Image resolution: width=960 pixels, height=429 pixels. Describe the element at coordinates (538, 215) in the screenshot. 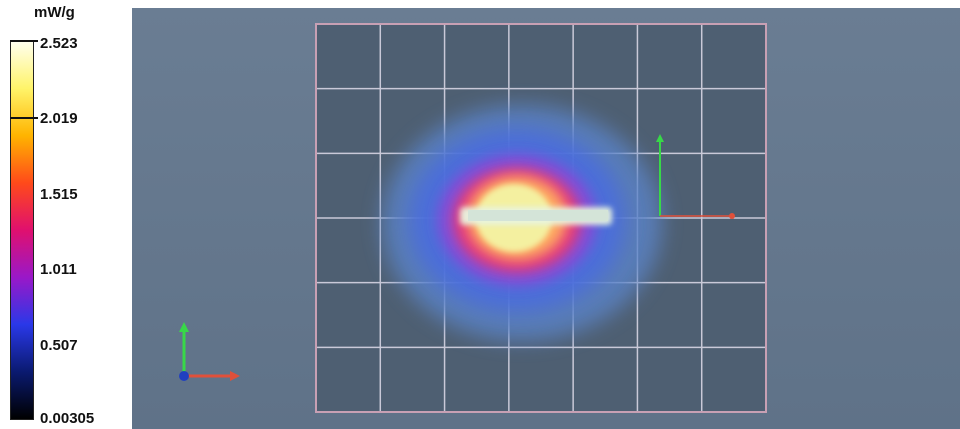

I see `peak-band-core` at that location.